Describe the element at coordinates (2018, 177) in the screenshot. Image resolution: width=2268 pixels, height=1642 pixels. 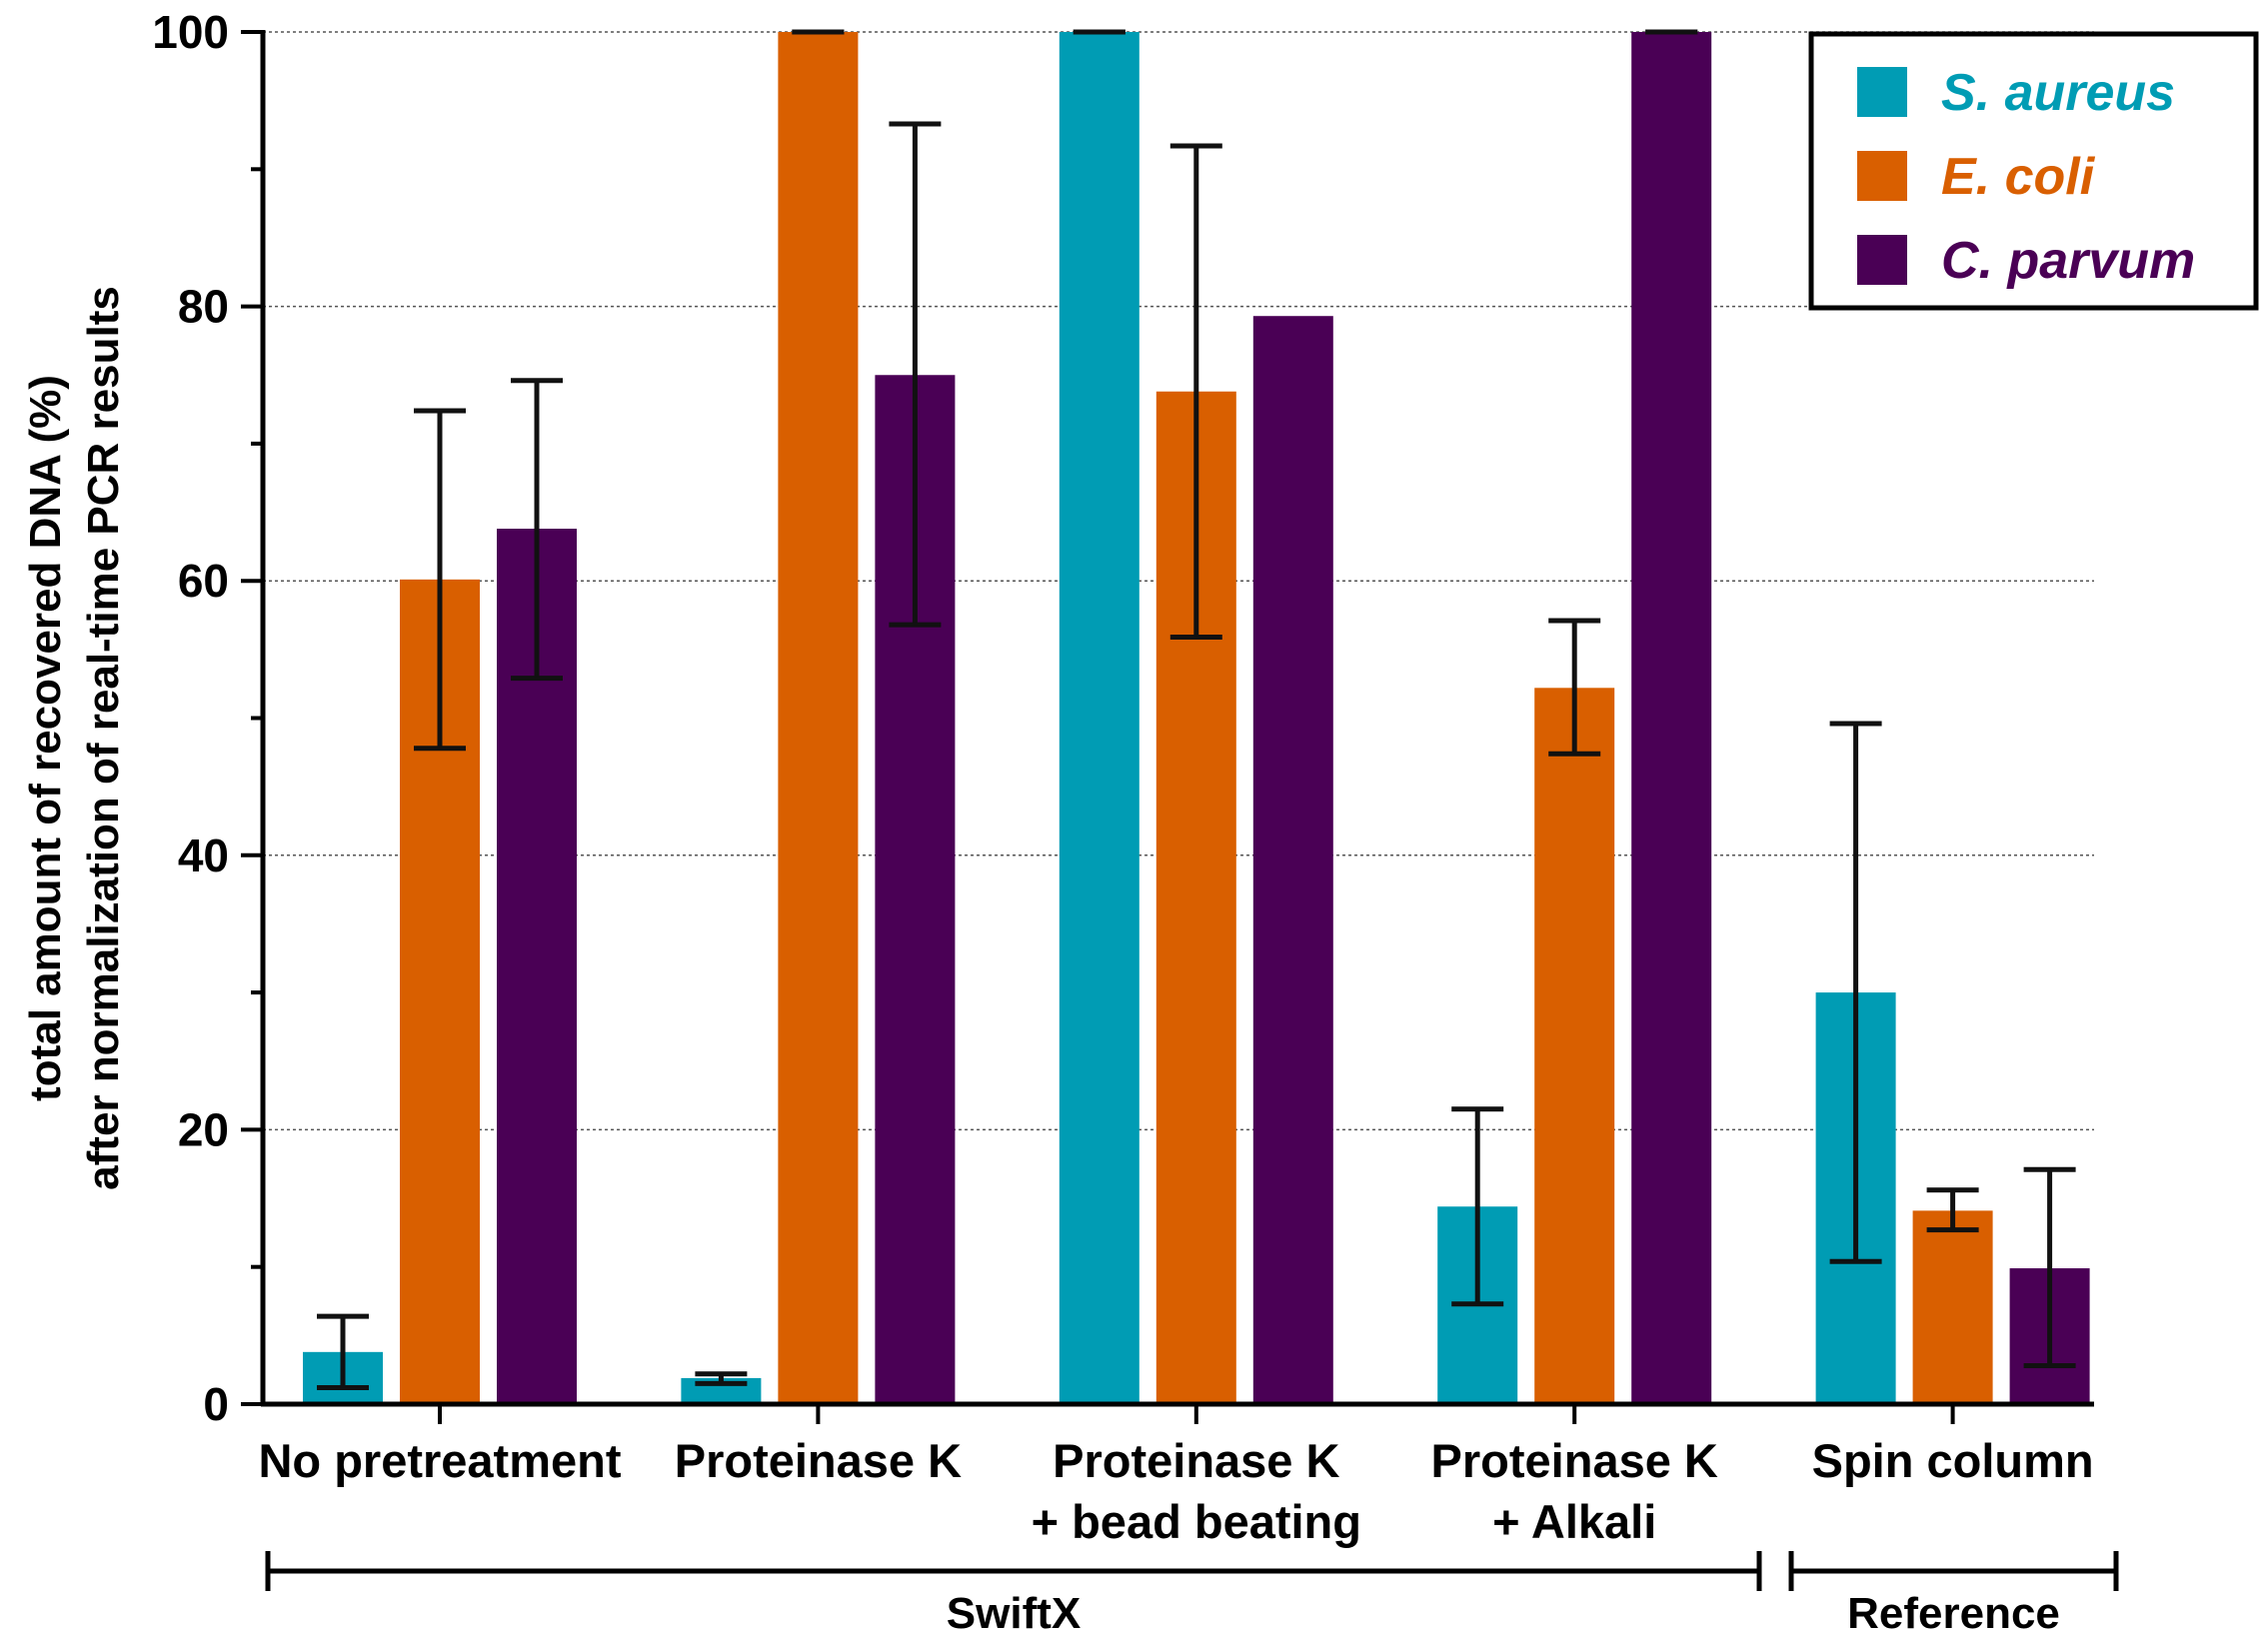
I see `legend-label: E. coli` at that location.